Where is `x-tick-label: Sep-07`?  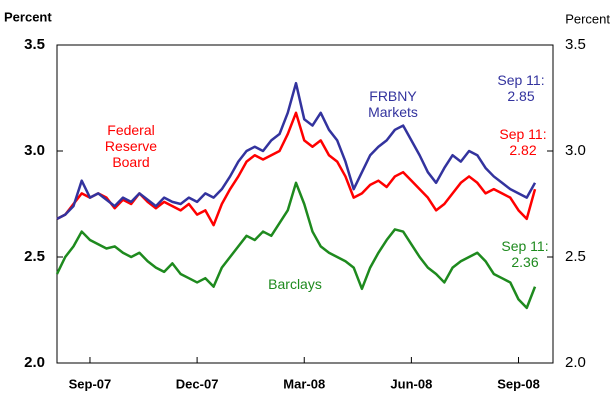
x-tick-label: Sep-07 is located at coordinates (90, 383).